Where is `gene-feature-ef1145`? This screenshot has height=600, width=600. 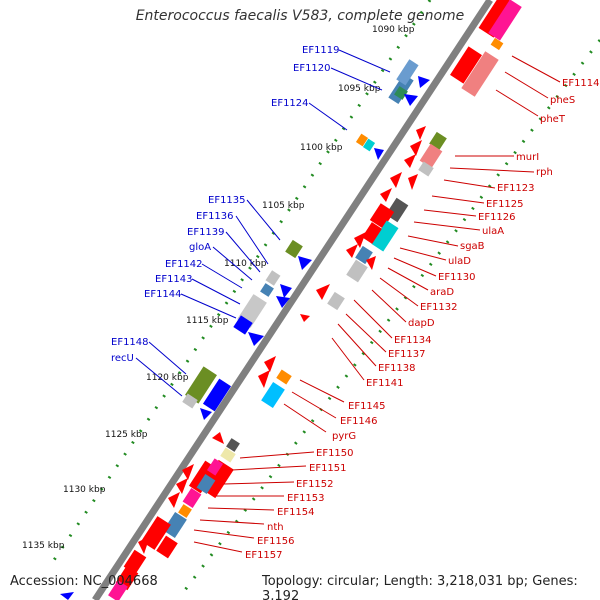 gene-feature-ef1145 is located at coordinates (275, 382).